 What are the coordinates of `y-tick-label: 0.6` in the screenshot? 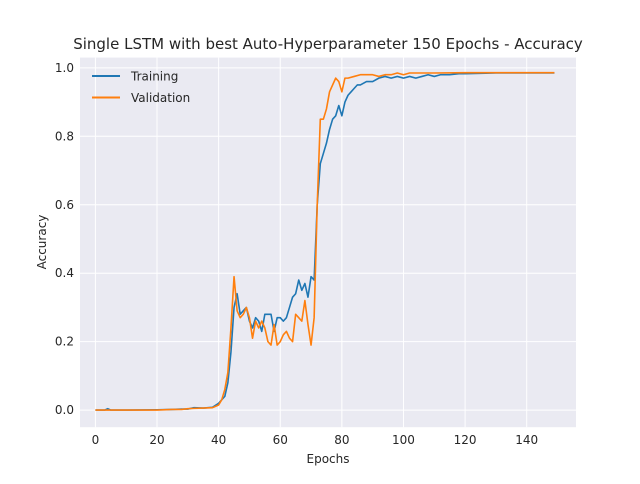 It's located at (64, 205).